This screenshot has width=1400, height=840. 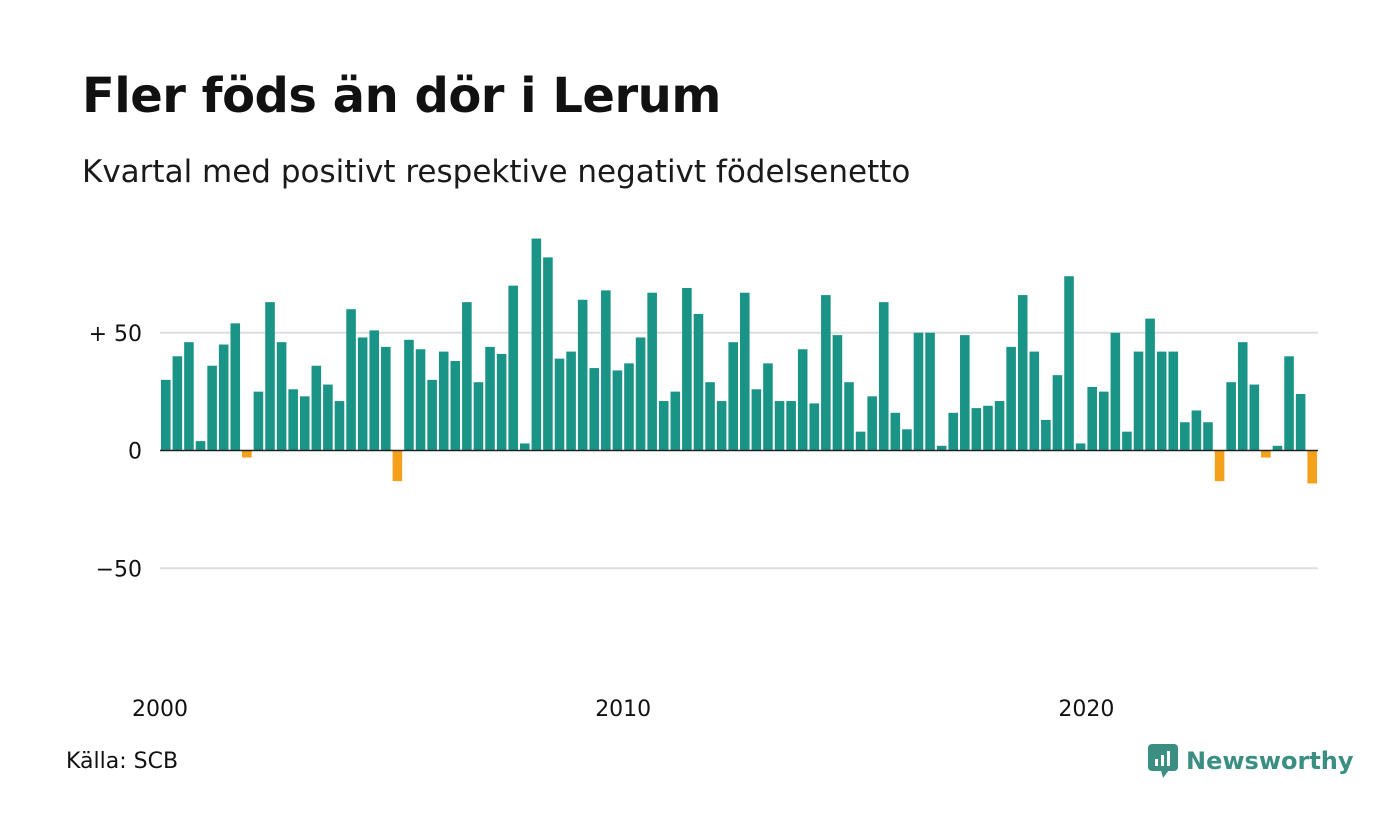 I want to click on x-tick-label: 2000, so click(x=160, y=709).